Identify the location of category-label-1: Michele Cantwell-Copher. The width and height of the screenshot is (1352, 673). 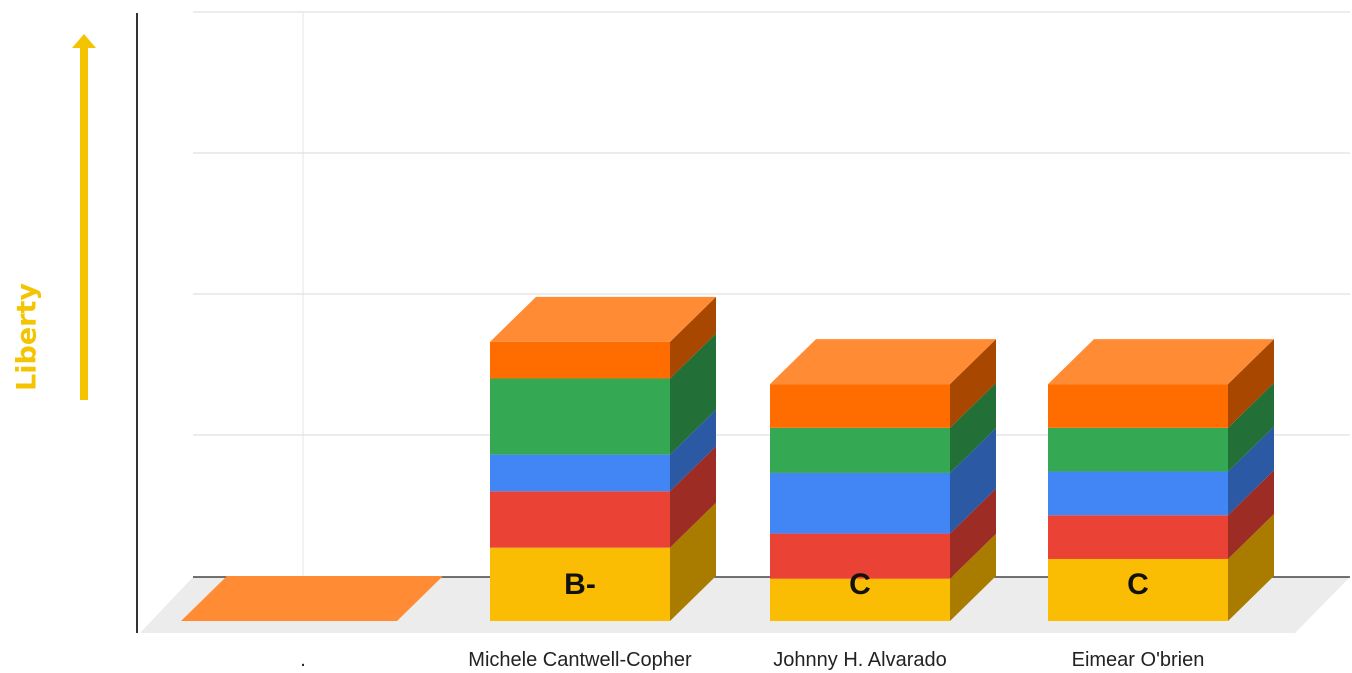
(580, 660).